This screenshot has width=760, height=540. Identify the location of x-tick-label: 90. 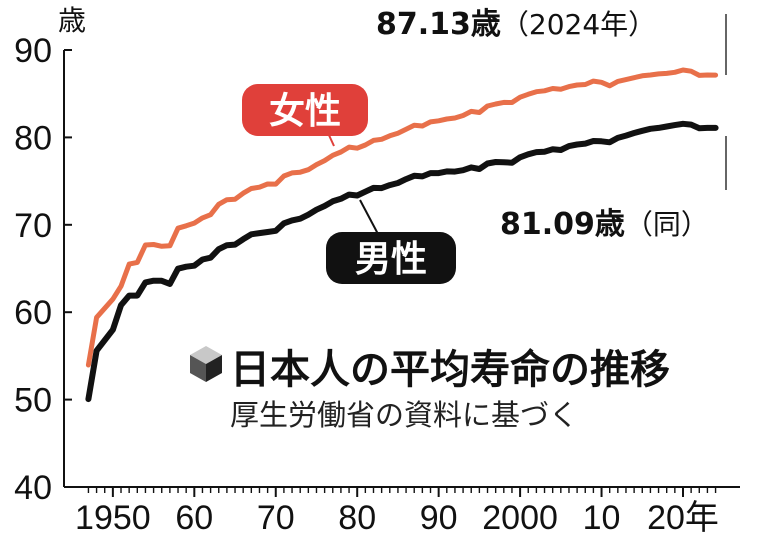
(439, 518).